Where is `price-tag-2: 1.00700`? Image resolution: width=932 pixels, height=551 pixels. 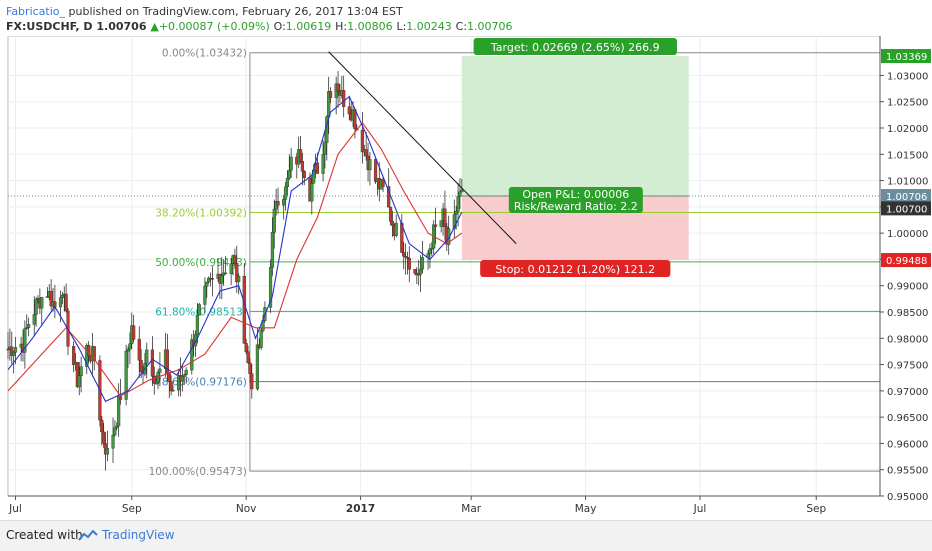
price-tag-2: 1.00700 is located at coordinates (906, 208).